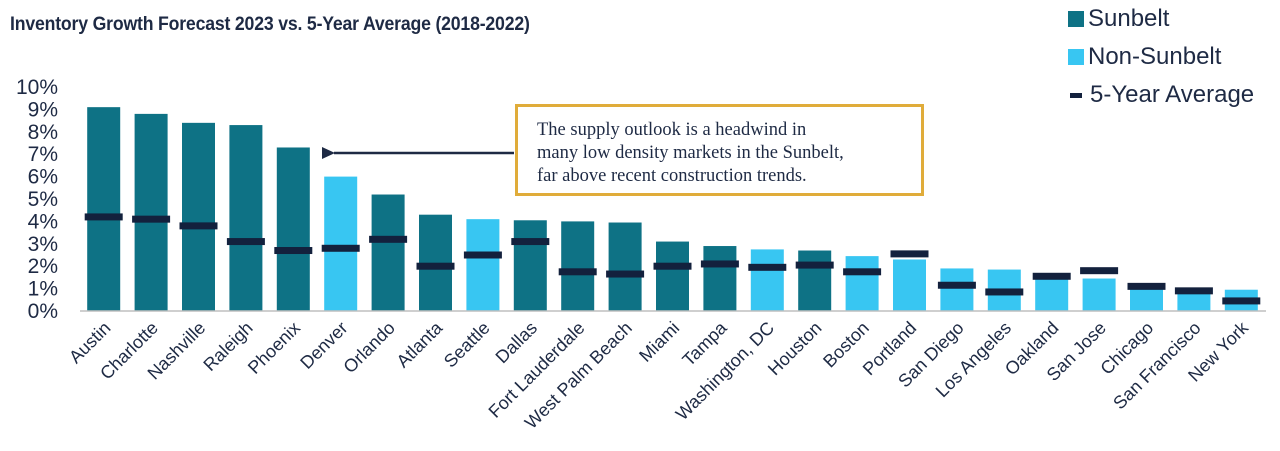 The image size is (1280, 451). Describe the element at coordinates (672, 176) in the screenshot. I see `annotation-line-3: far above recent construction trends.` at that location.